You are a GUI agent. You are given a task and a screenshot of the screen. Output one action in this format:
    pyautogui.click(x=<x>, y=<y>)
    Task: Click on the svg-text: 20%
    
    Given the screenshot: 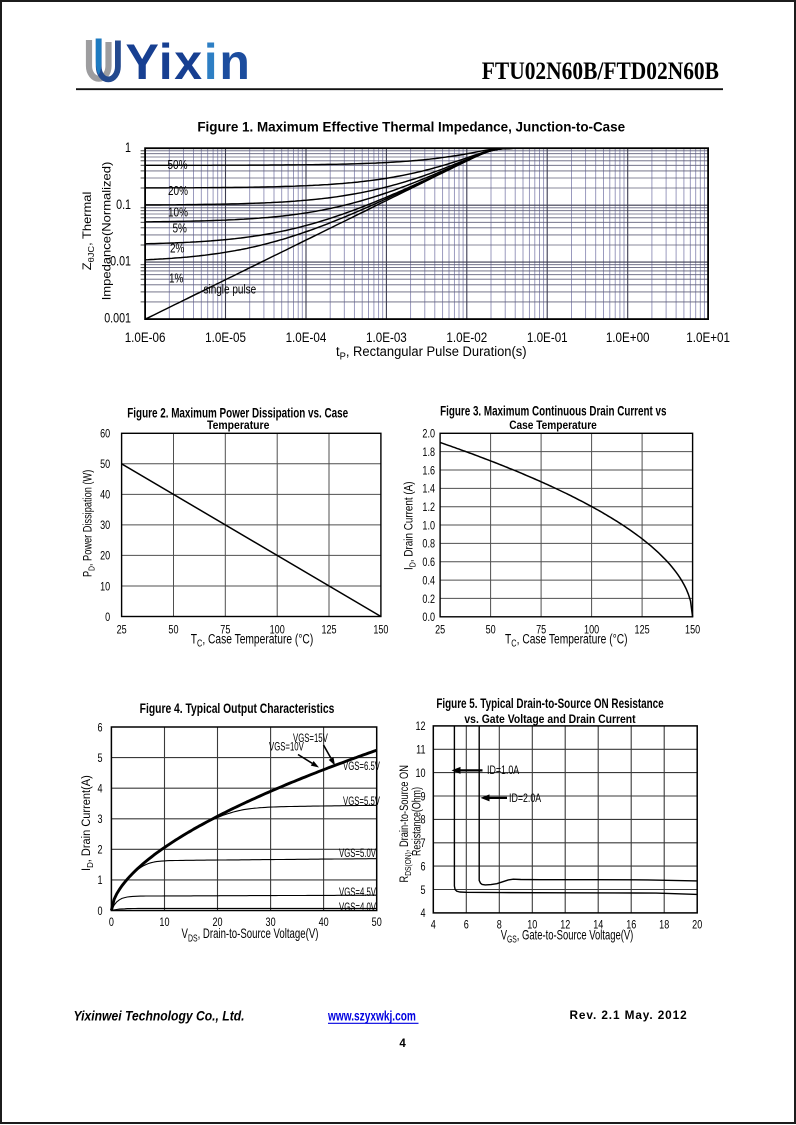 What is the action you would take?
    pyautogui.click(x=178, y=191)
    